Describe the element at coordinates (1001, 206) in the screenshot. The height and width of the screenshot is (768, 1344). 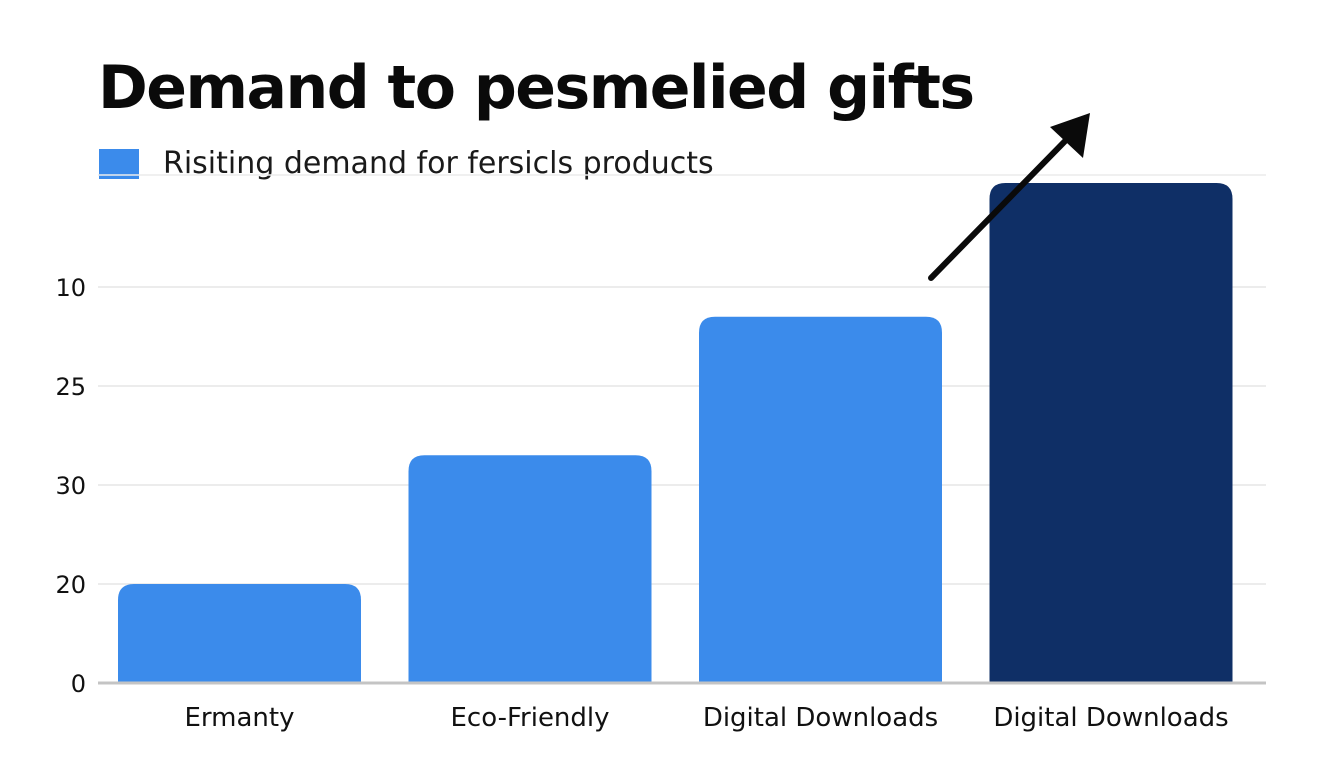
I see `trend-arrow-shaft` at that location.